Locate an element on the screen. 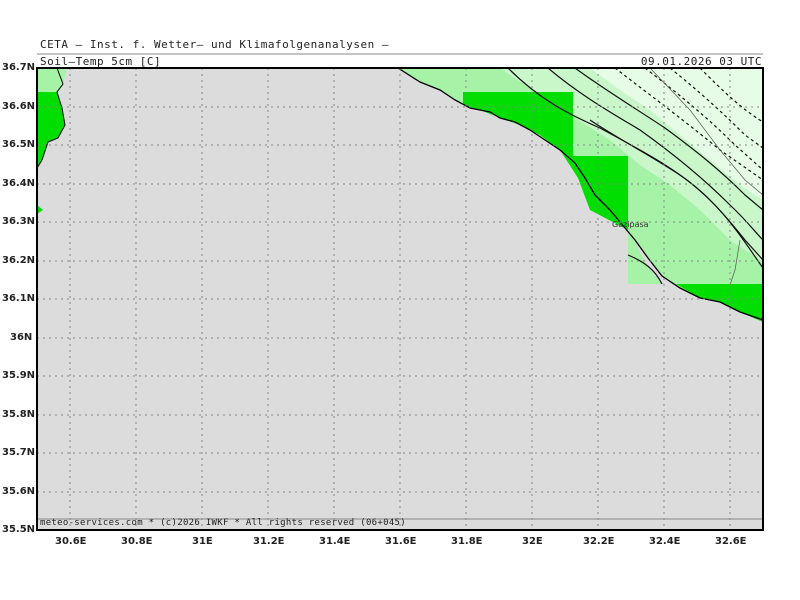 Image resolution: width=800 pixels, height=600 pixels. west-land-dot is located at coordinates (40, 209).